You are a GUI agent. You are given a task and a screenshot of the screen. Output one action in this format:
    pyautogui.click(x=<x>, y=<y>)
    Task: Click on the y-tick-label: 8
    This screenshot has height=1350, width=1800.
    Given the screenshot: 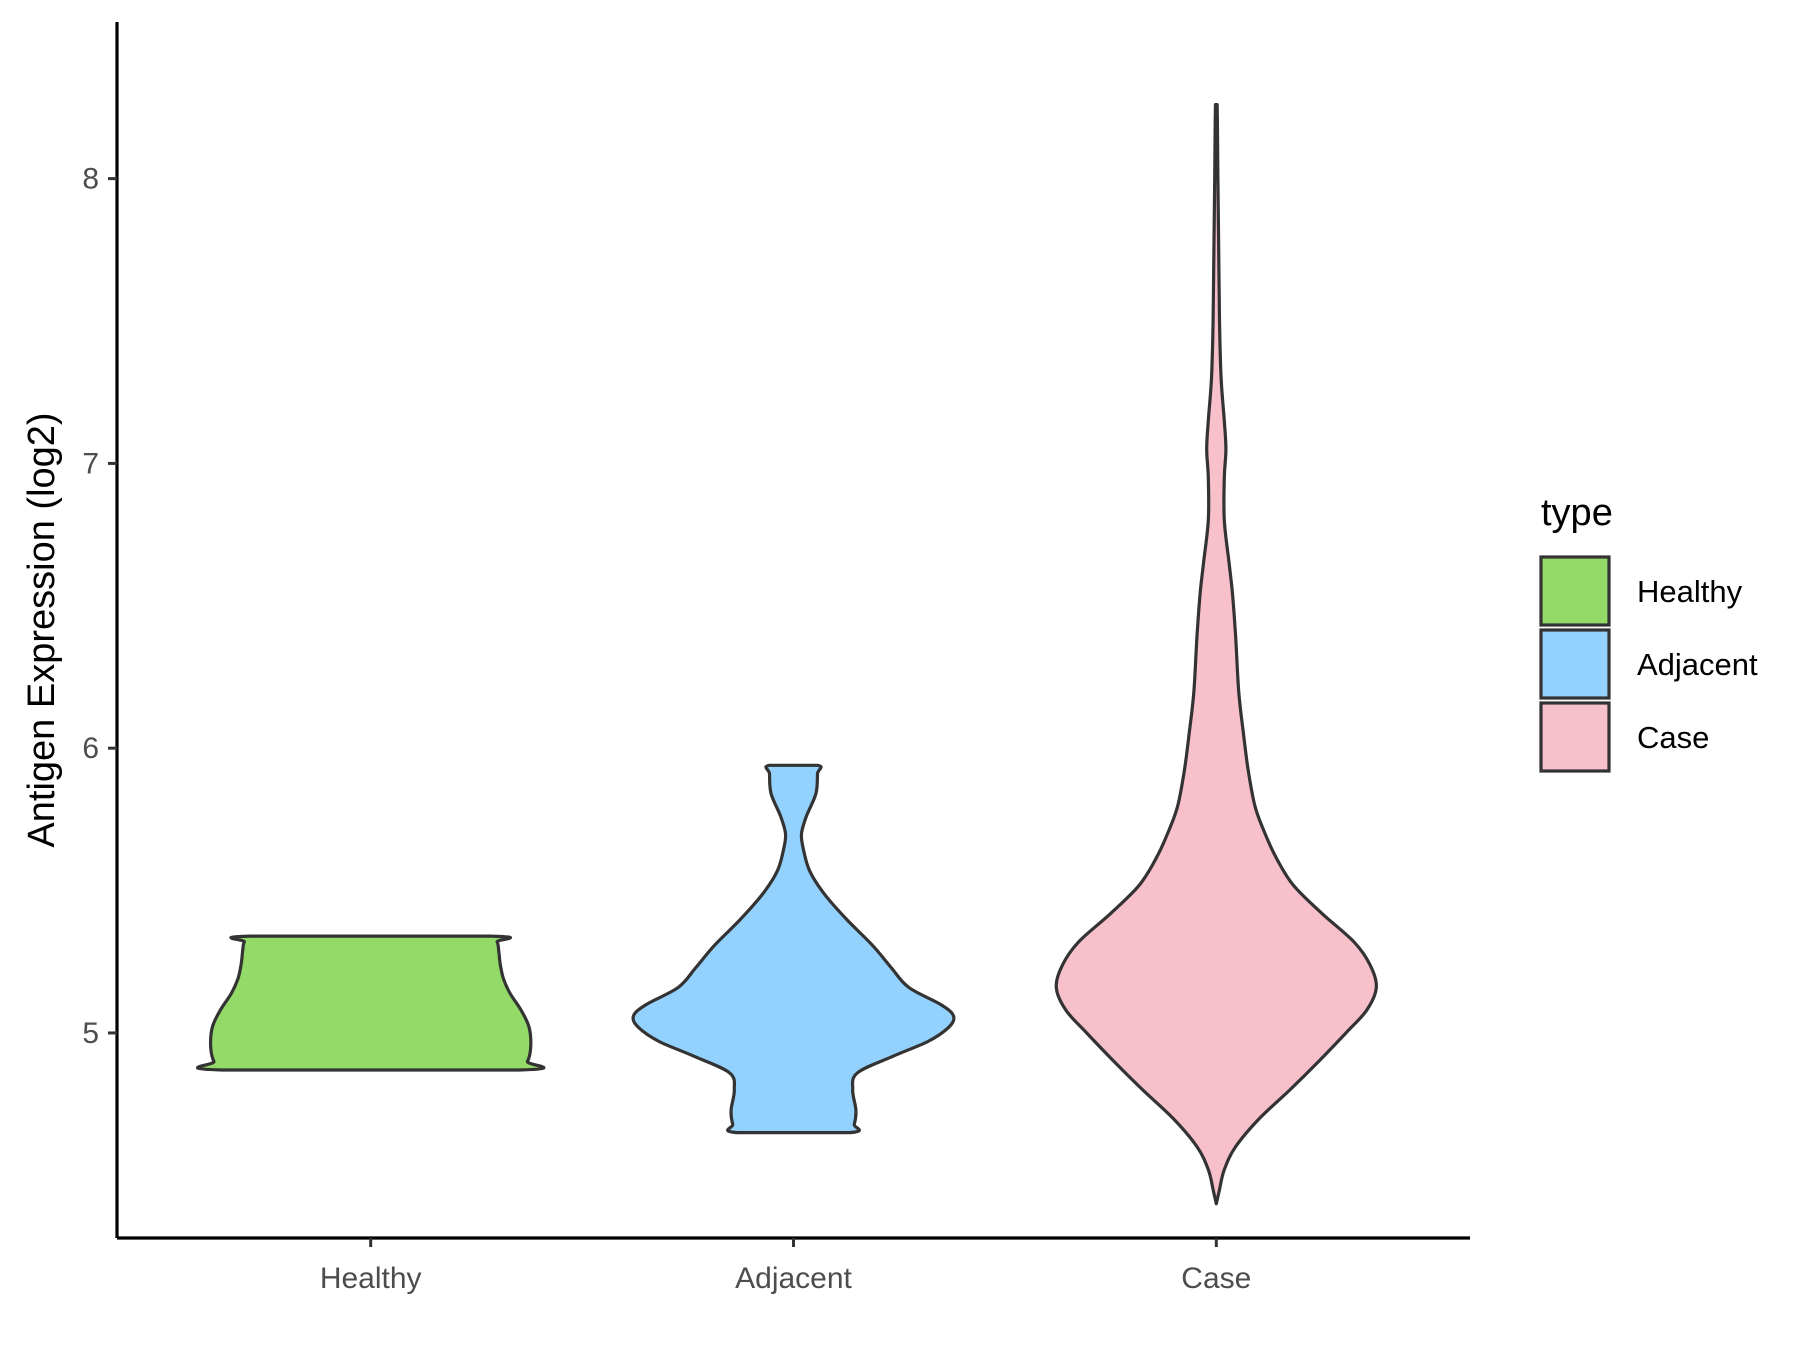 What is the action you would take?
    pyautogui.click(x=90, y=179)
    